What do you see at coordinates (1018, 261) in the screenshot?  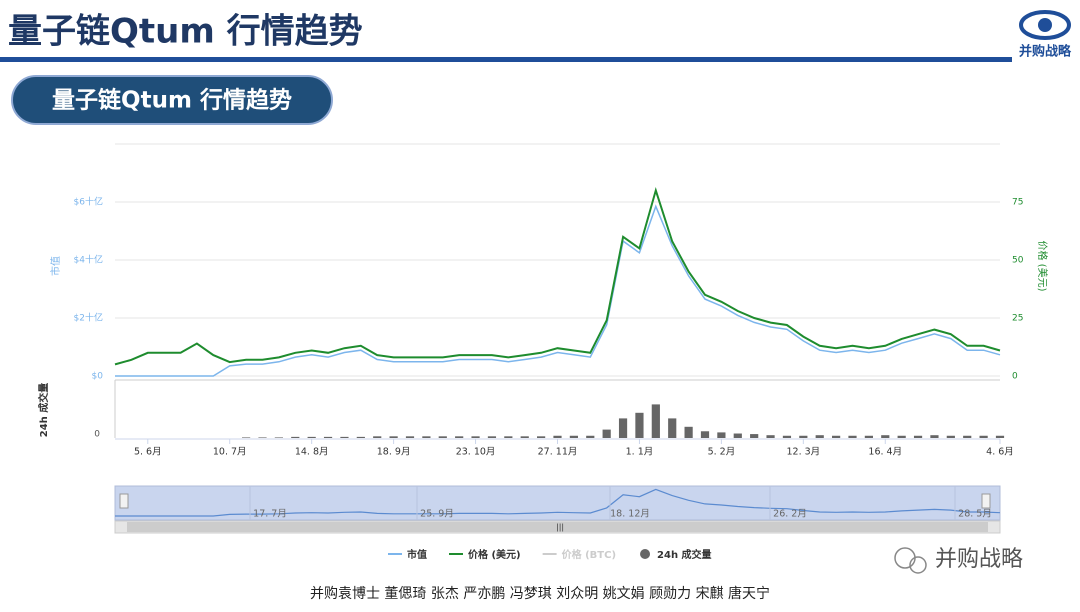 I see `y2-tick-label: 50` at bounding box center [1018, 261].